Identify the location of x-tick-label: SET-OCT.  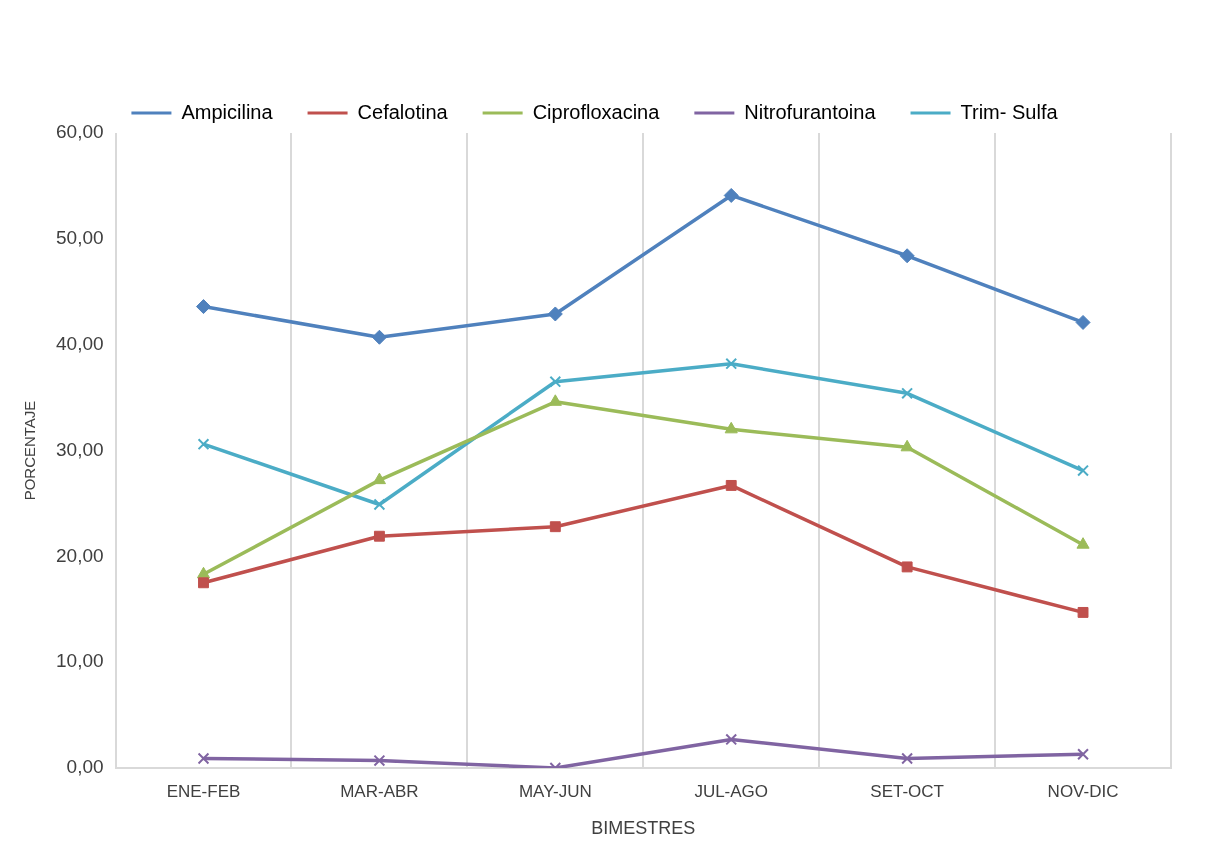
(907, 791).